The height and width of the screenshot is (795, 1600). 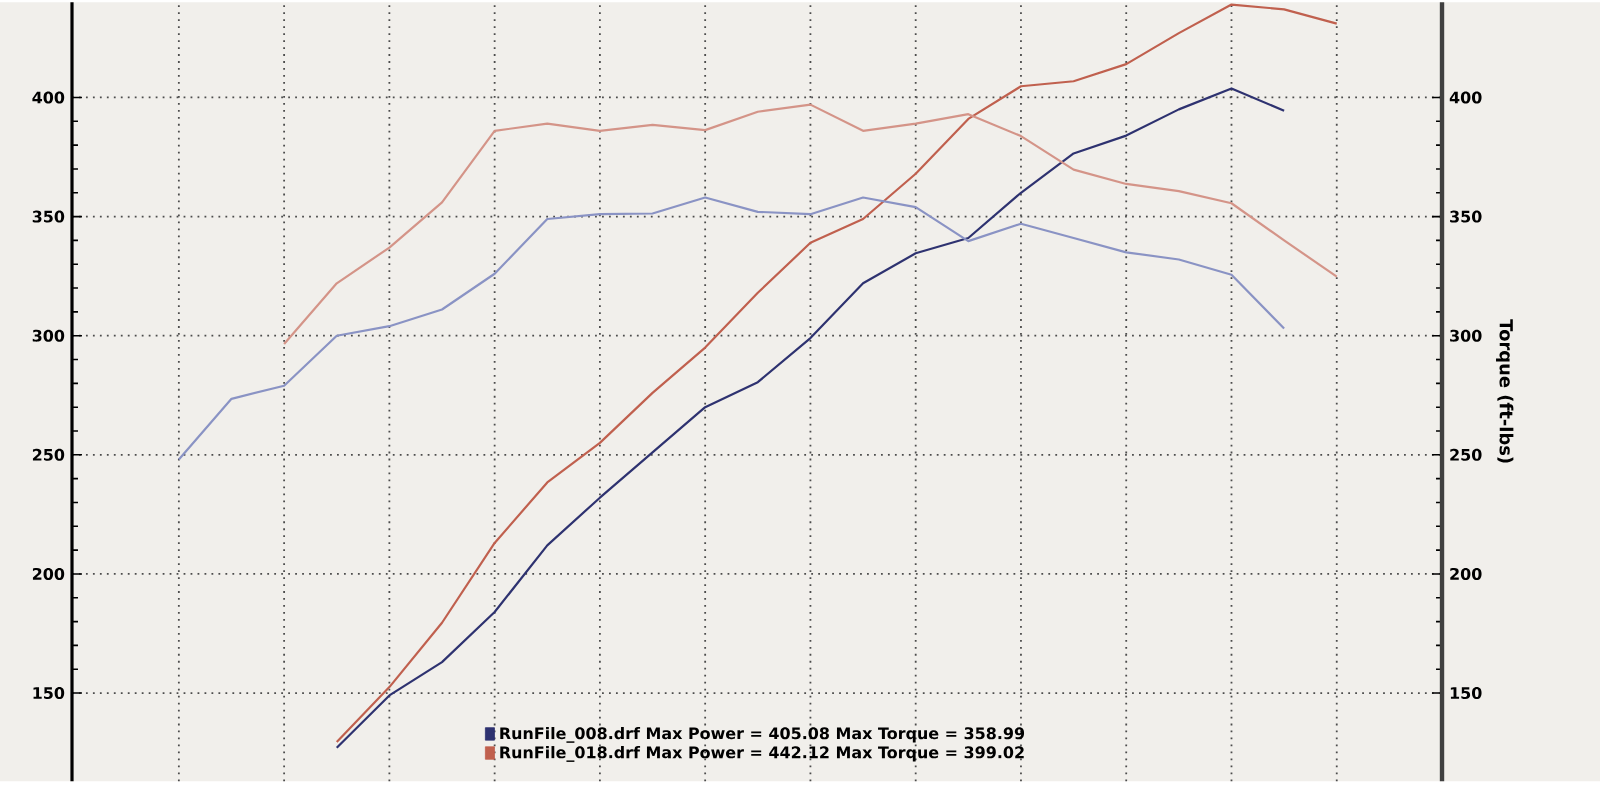 What do you see at coordinates (1466, 693) in the screenshot?
I see `y2-tick-label: 150` at bounding box center [1466, 693].